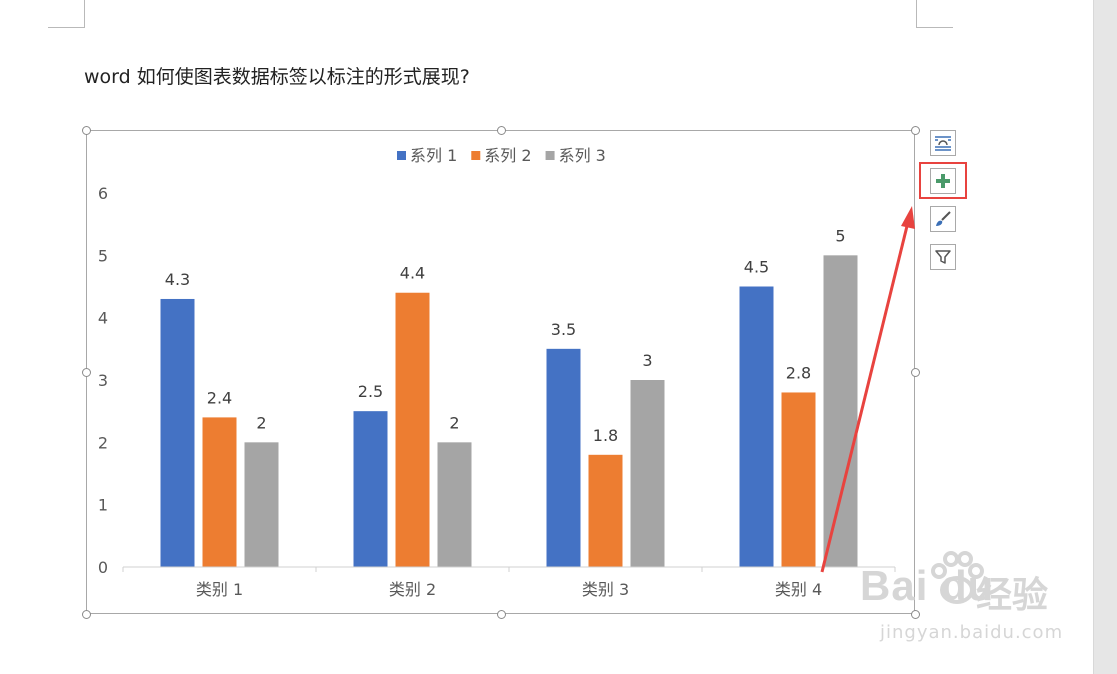  I want to click on resize-handle-top-left, so click(86, 130).